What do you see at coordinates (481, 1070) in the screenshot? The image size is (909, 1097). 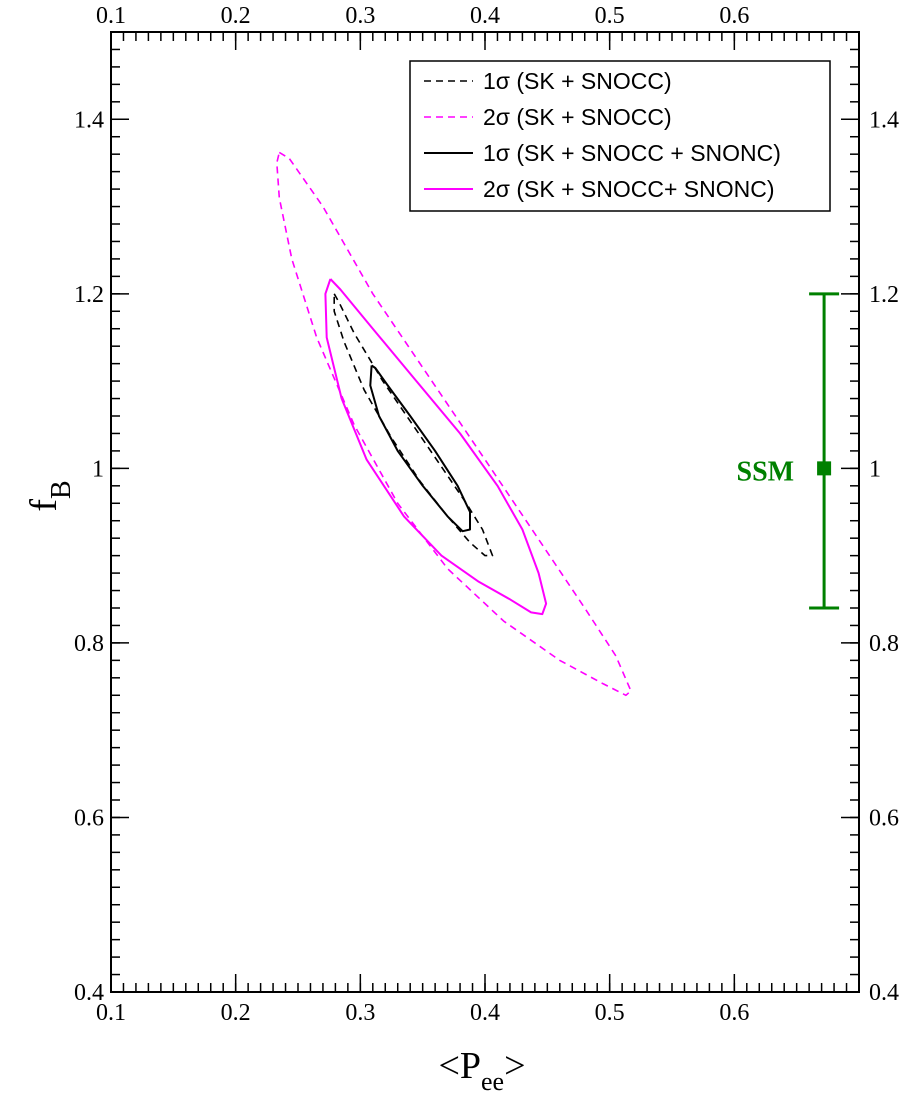 I see `x-axis-label: <Pee>` at bounding box center [481, 1070].